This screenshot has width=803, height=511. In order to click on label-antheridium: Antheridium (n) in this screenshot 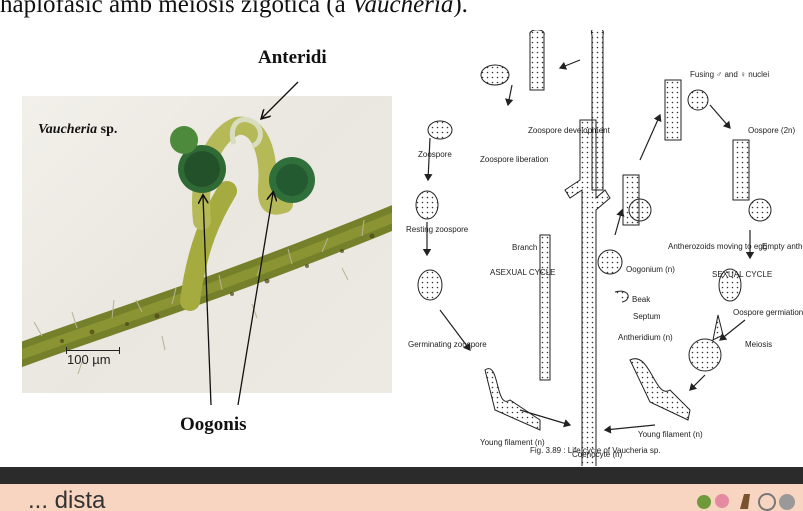, I will do `click(645, 337)`.